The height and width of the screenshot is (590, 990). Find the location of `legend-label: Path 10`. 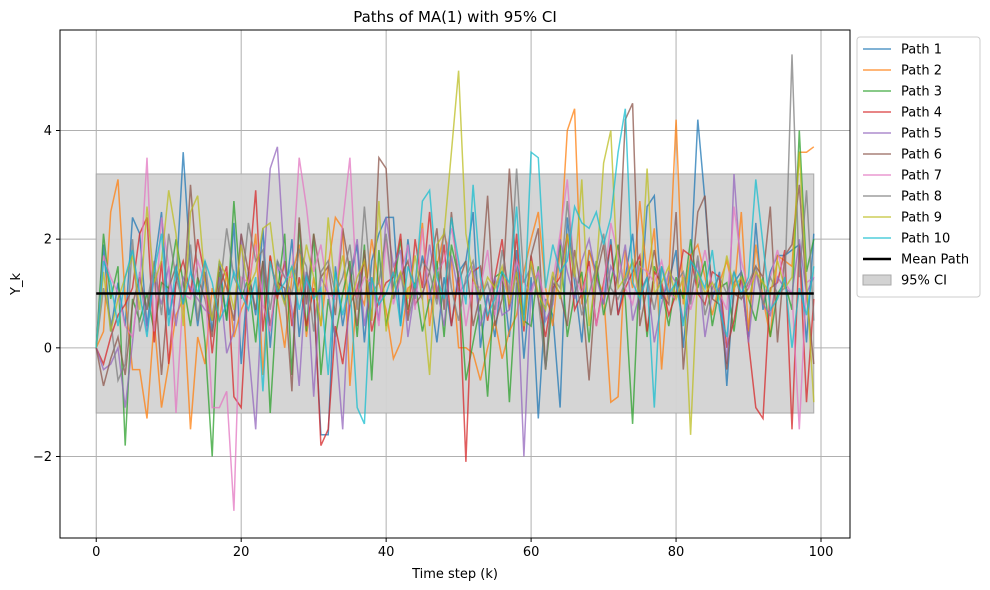

legend-label: Path 10 is located at coordinates (925, 239).